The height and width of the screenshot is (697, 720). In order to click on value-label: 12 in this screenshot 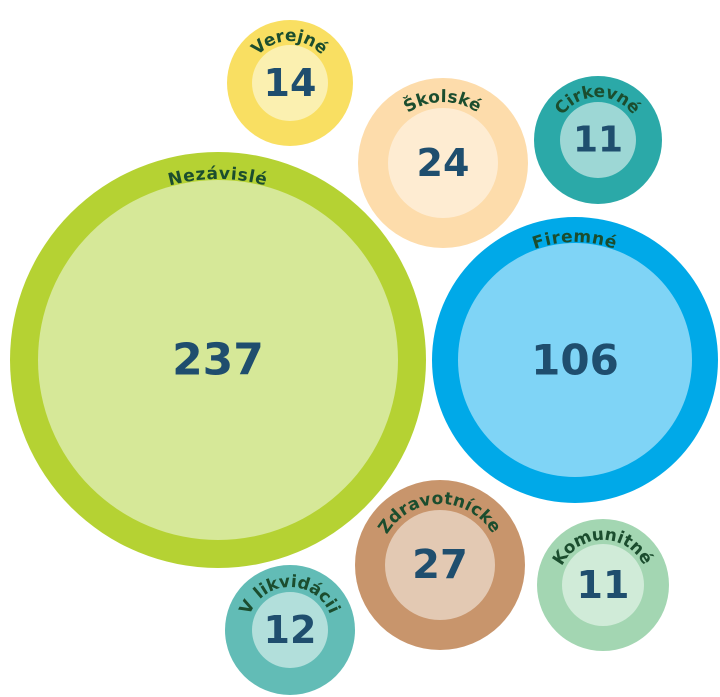, I will do `click(290, 630)`.